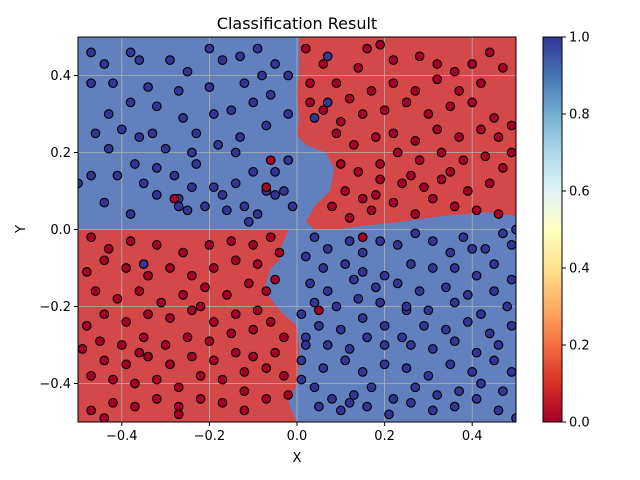  I want to click on colorbar-tick-label: 0.8, so click(579, 115).